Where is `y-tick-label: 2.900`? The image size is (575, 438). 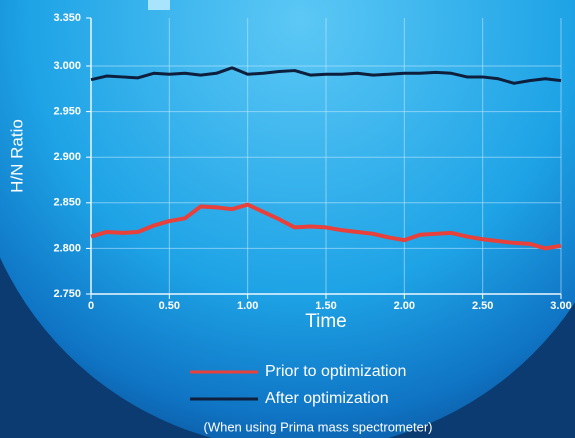
y-tick-label: 2.900 is located at coordinates (67, 157).